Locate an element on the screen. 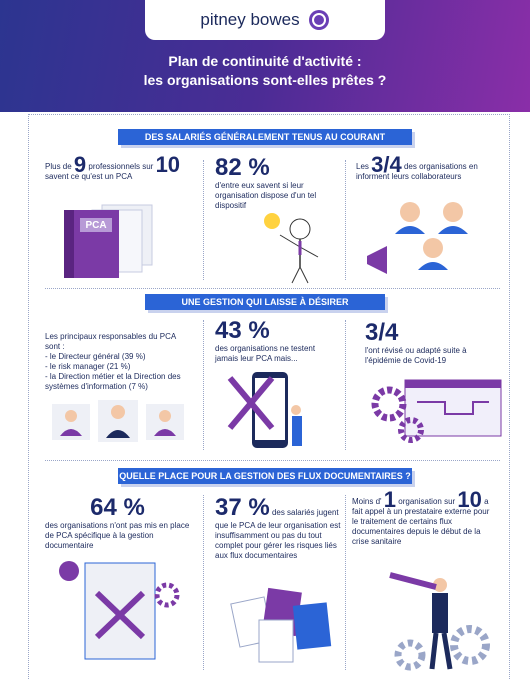 This screenshot has width=530, height=679. list-item: - le Directeur général (39 %) is located at coordinates (95, 356).